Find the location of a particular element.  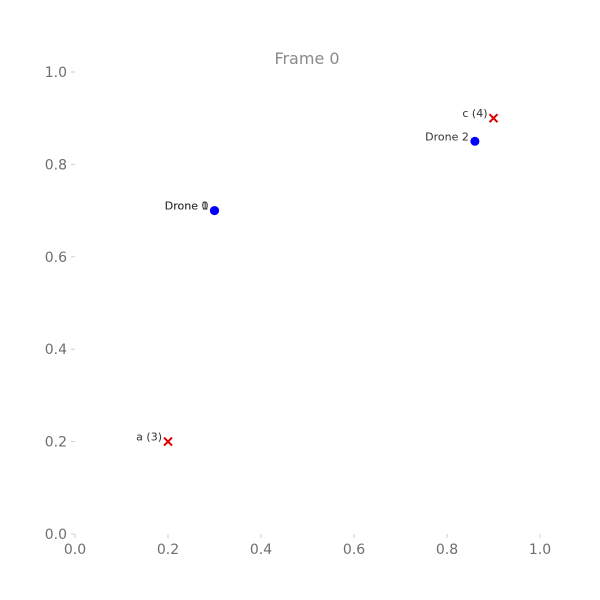

point-label: Drone 0 is located at coordinates (187, 206).